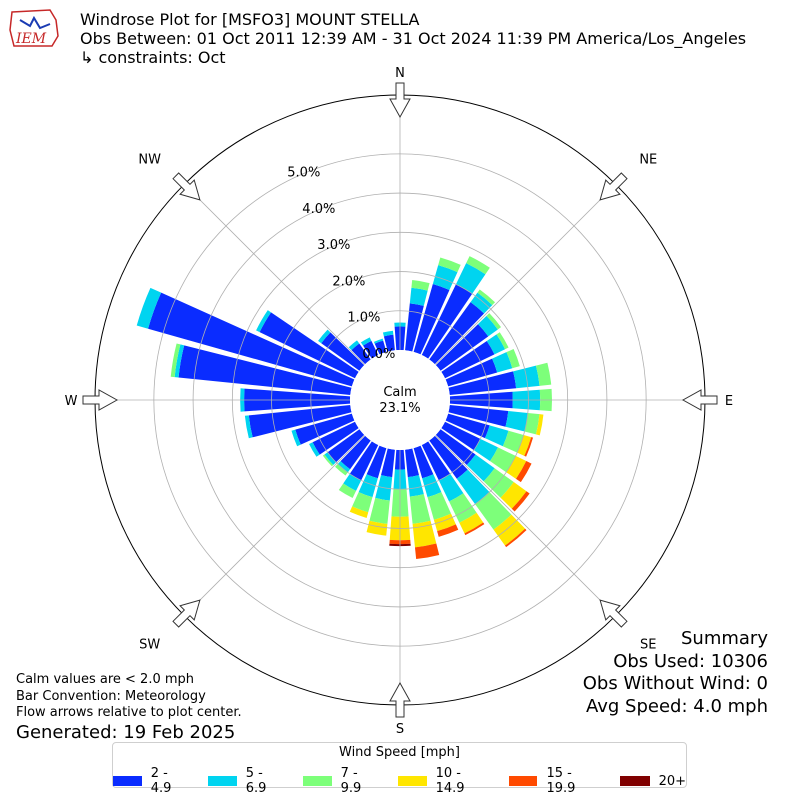 Image resolution: width=800 pixels, height=800 pixels. Describe the element at coordinates (149, 644) in the screenshot. I see `compass-label-sw: SW` at that location.